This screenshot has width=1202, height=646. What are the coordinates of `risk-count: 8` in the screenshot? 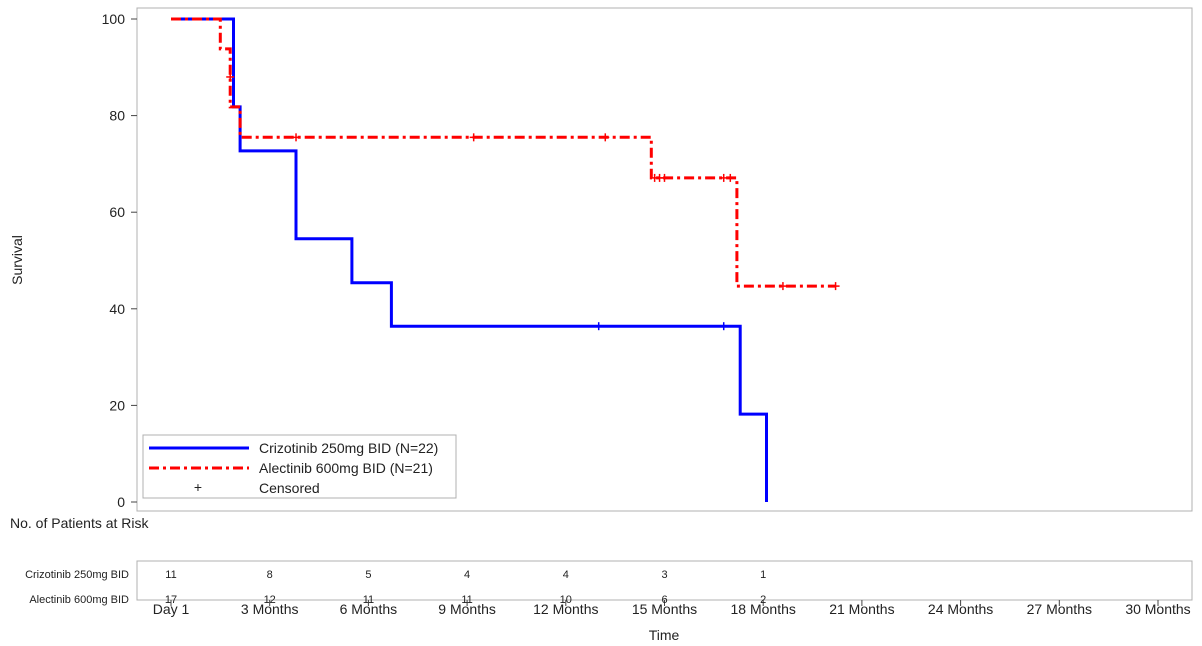 It's located at (270, 575).